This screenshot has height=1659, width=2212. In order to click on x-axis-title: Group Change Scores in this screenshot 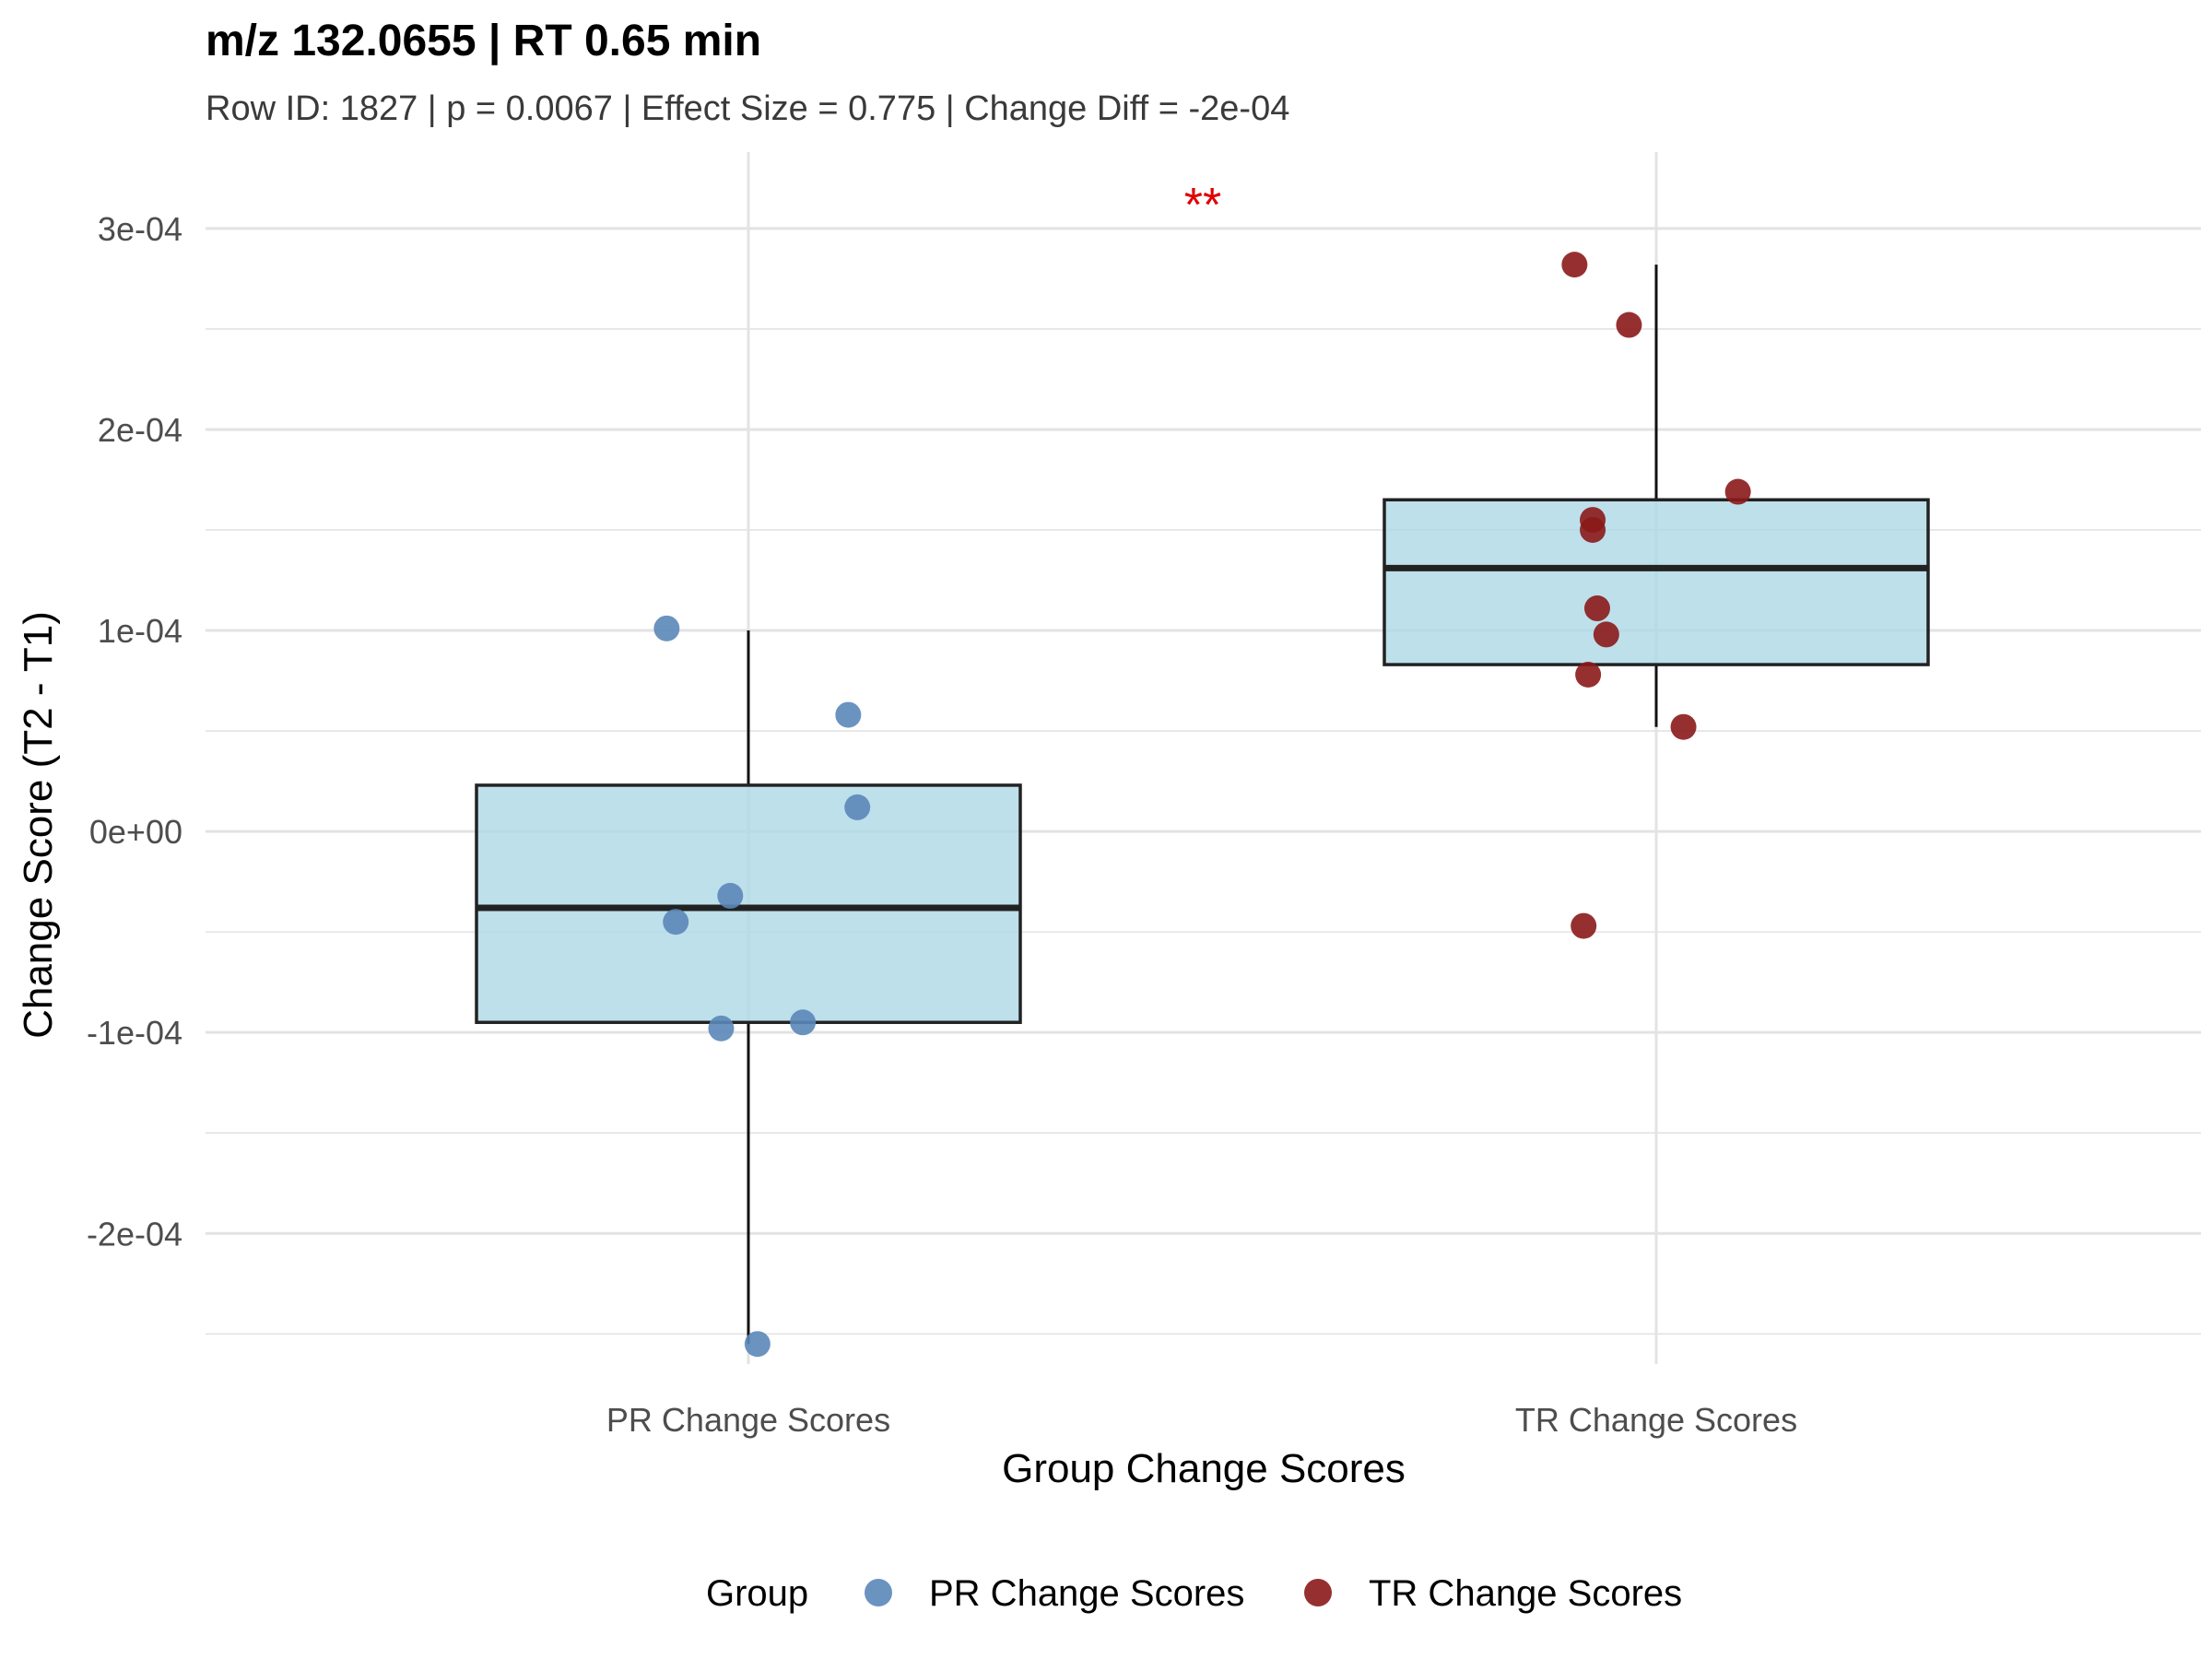, I will do `click(1204, 1468)`.